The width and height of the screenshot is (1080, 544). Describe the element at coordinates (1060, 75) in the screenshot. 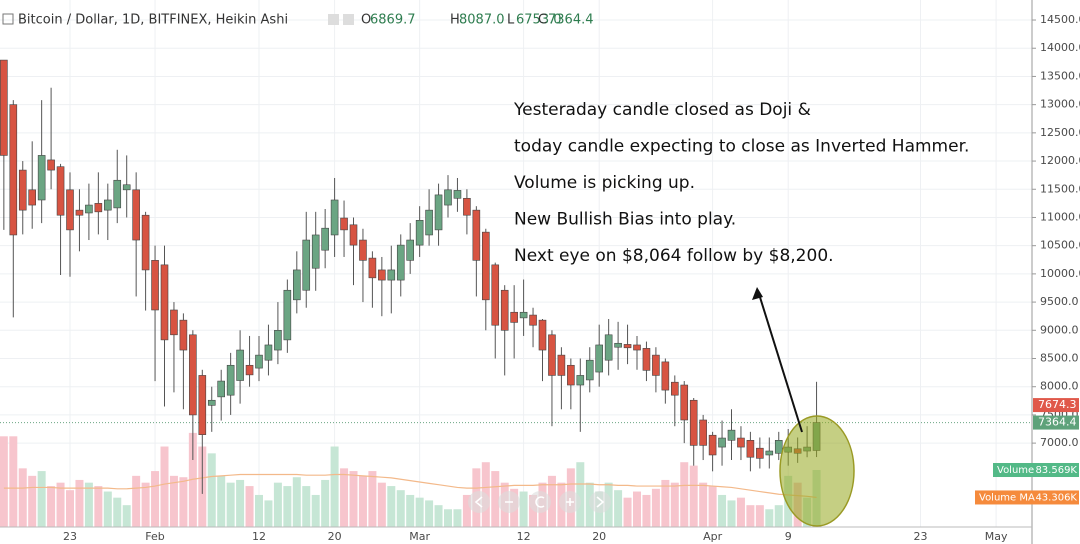

I see `y-tick-label: 13500.0` at that location.